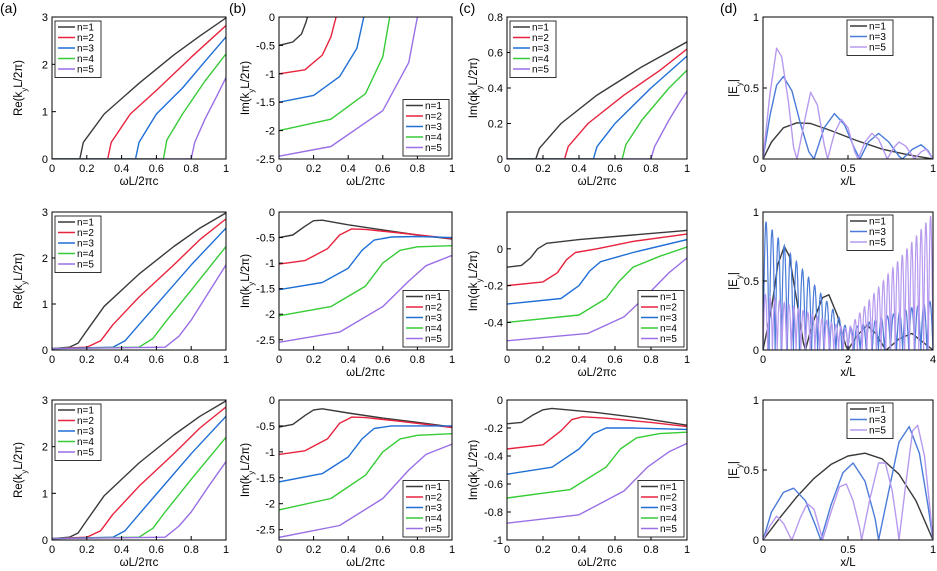 This screenshot has height=571, width=937. What do you see at coordinates (848, 360) in the screenshot?
I see `x-tick-label: 2` at bounding box center [848, 360].